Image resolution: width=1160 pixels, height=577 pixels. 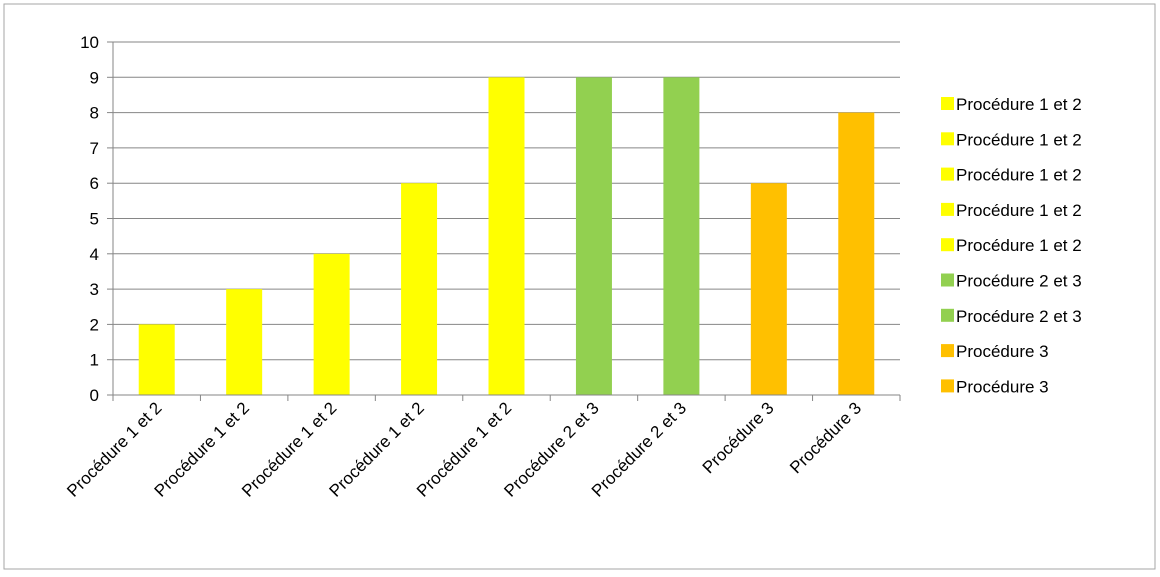 I want to click on y-tick-label: 2, so click(x=94, y=324).